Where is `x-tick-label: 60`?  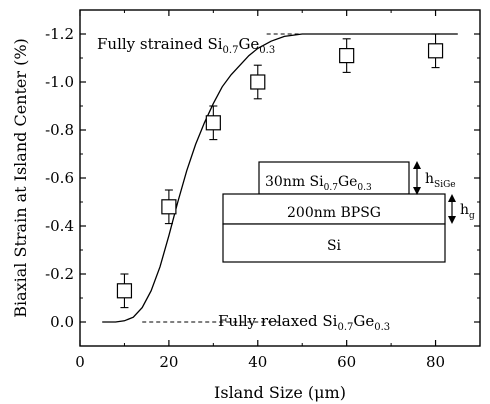 x-tick-label: 60 is located at coordinates (346, 362).